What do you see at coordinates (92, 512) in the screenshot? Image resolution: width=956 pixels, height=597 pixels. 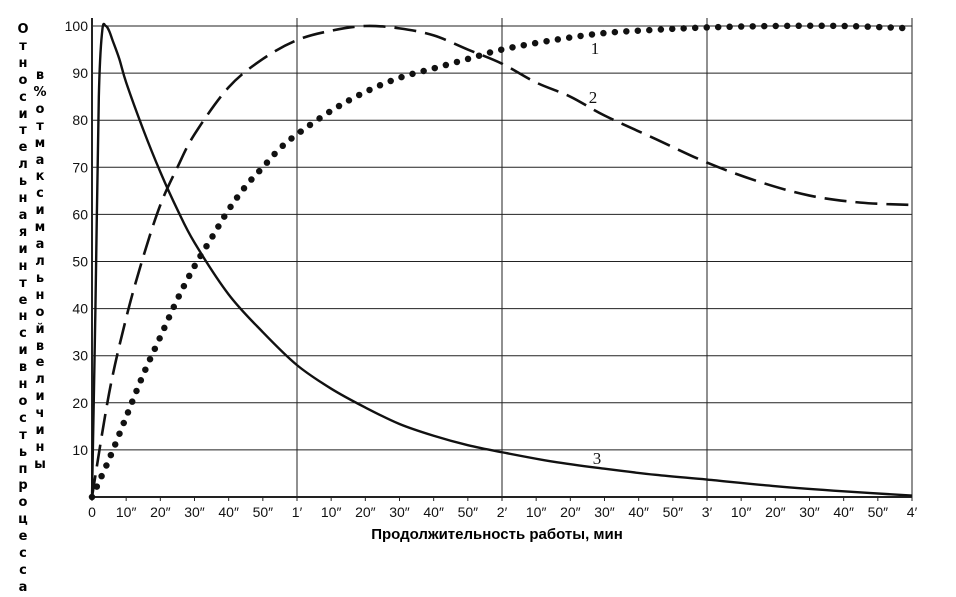 I see `x-tick-label: 0` at bounding box center [92, 512].